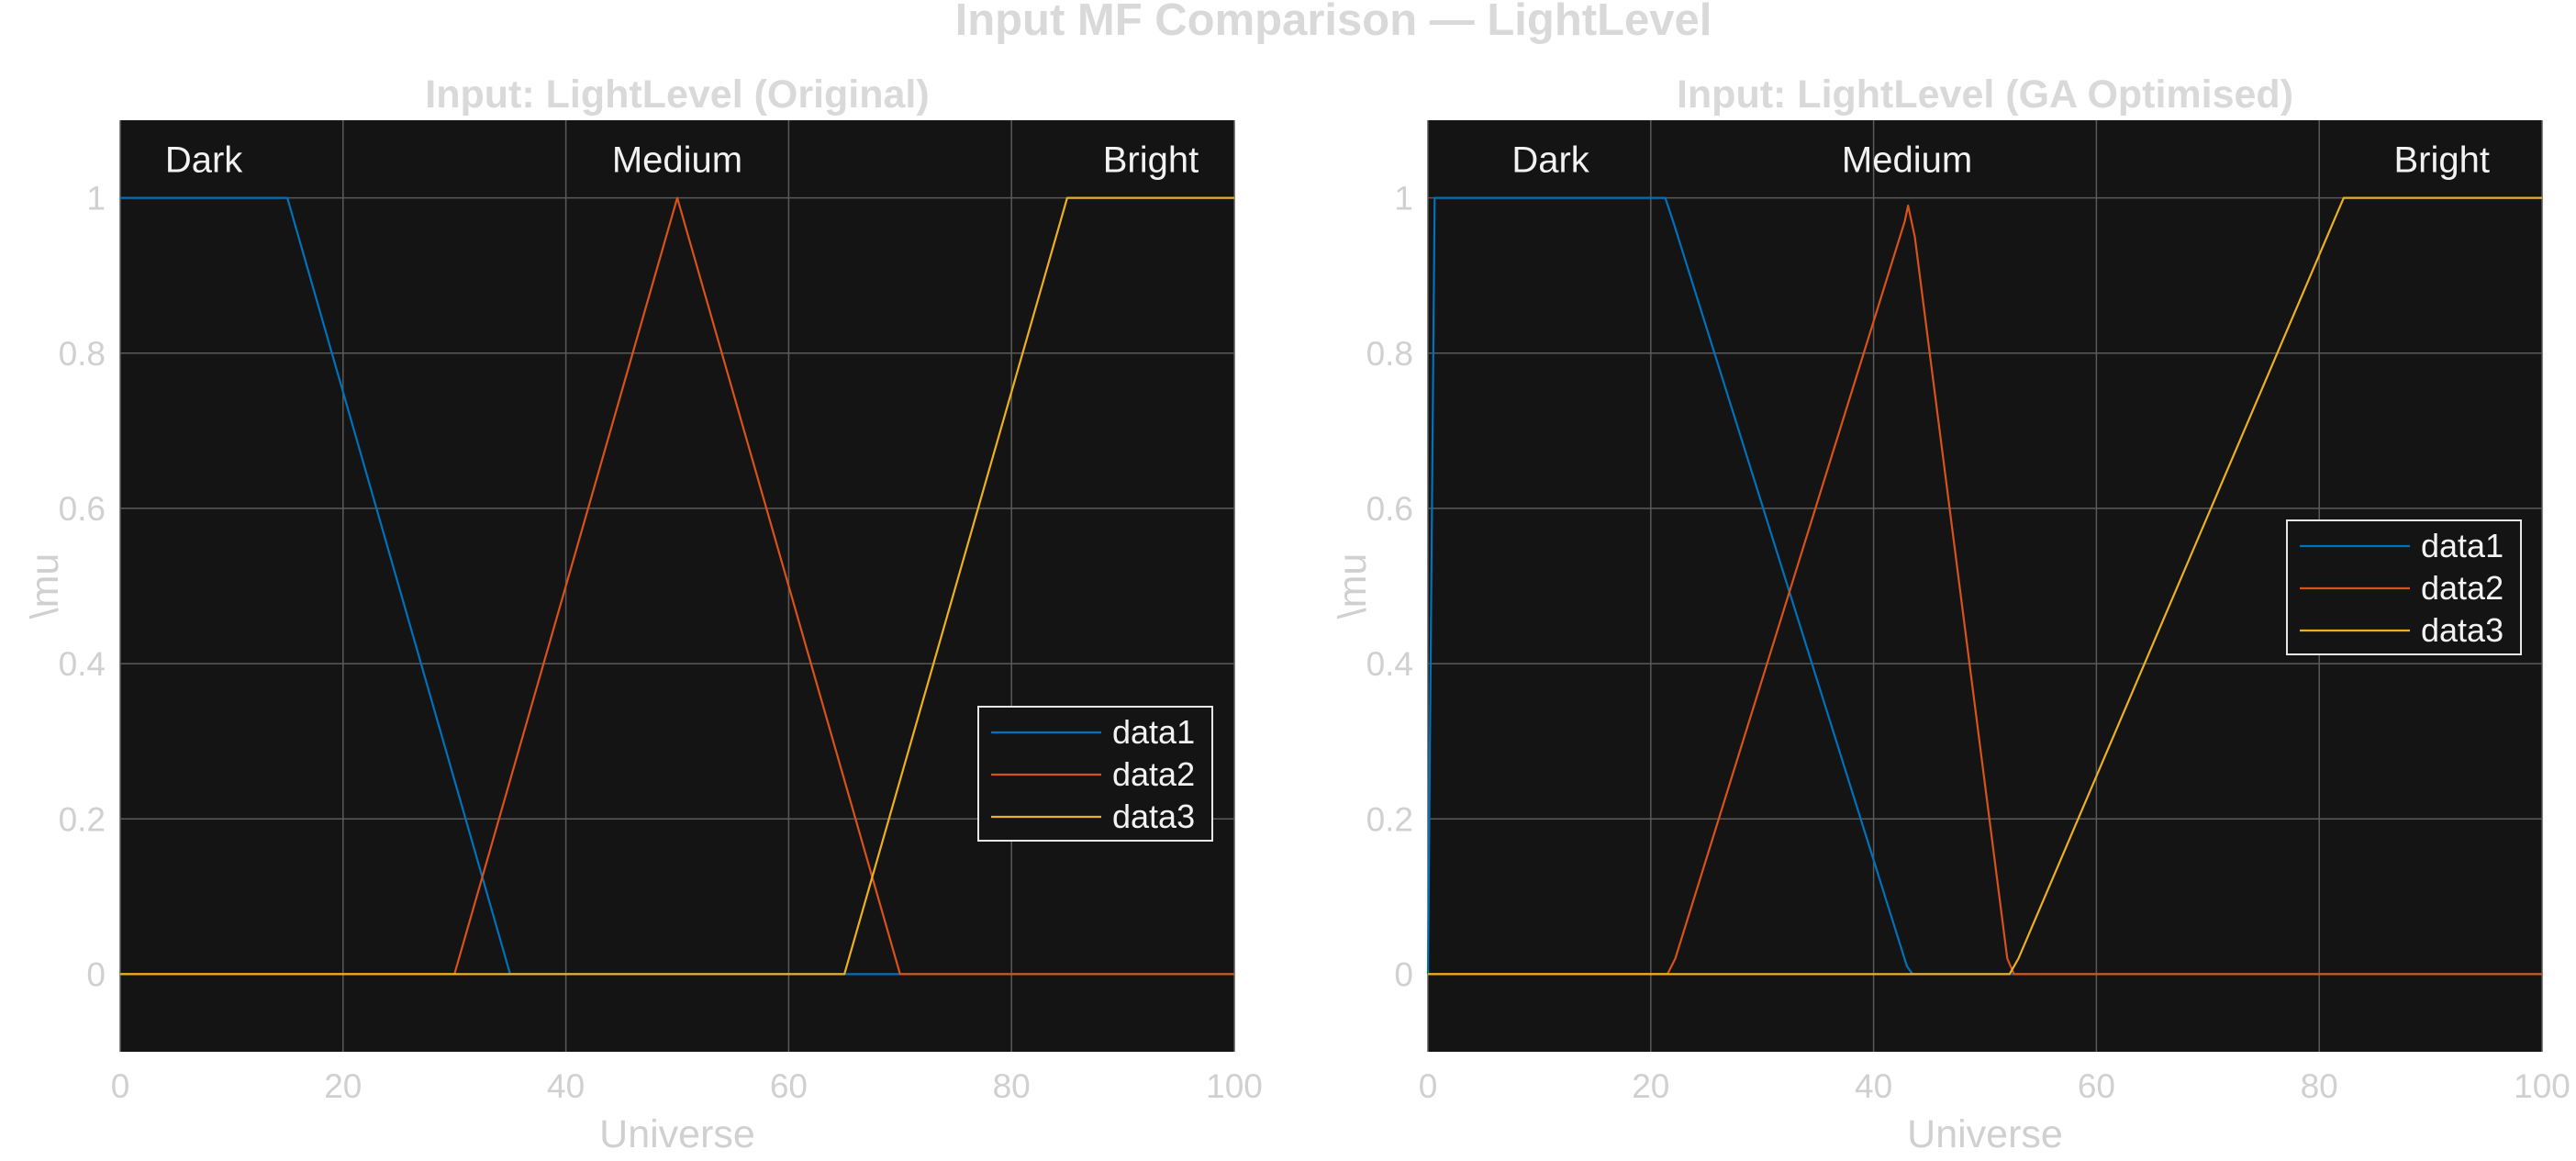  I want to click on axes-title: Input: LightLevel (GA Optimised), so click(1985, 95).